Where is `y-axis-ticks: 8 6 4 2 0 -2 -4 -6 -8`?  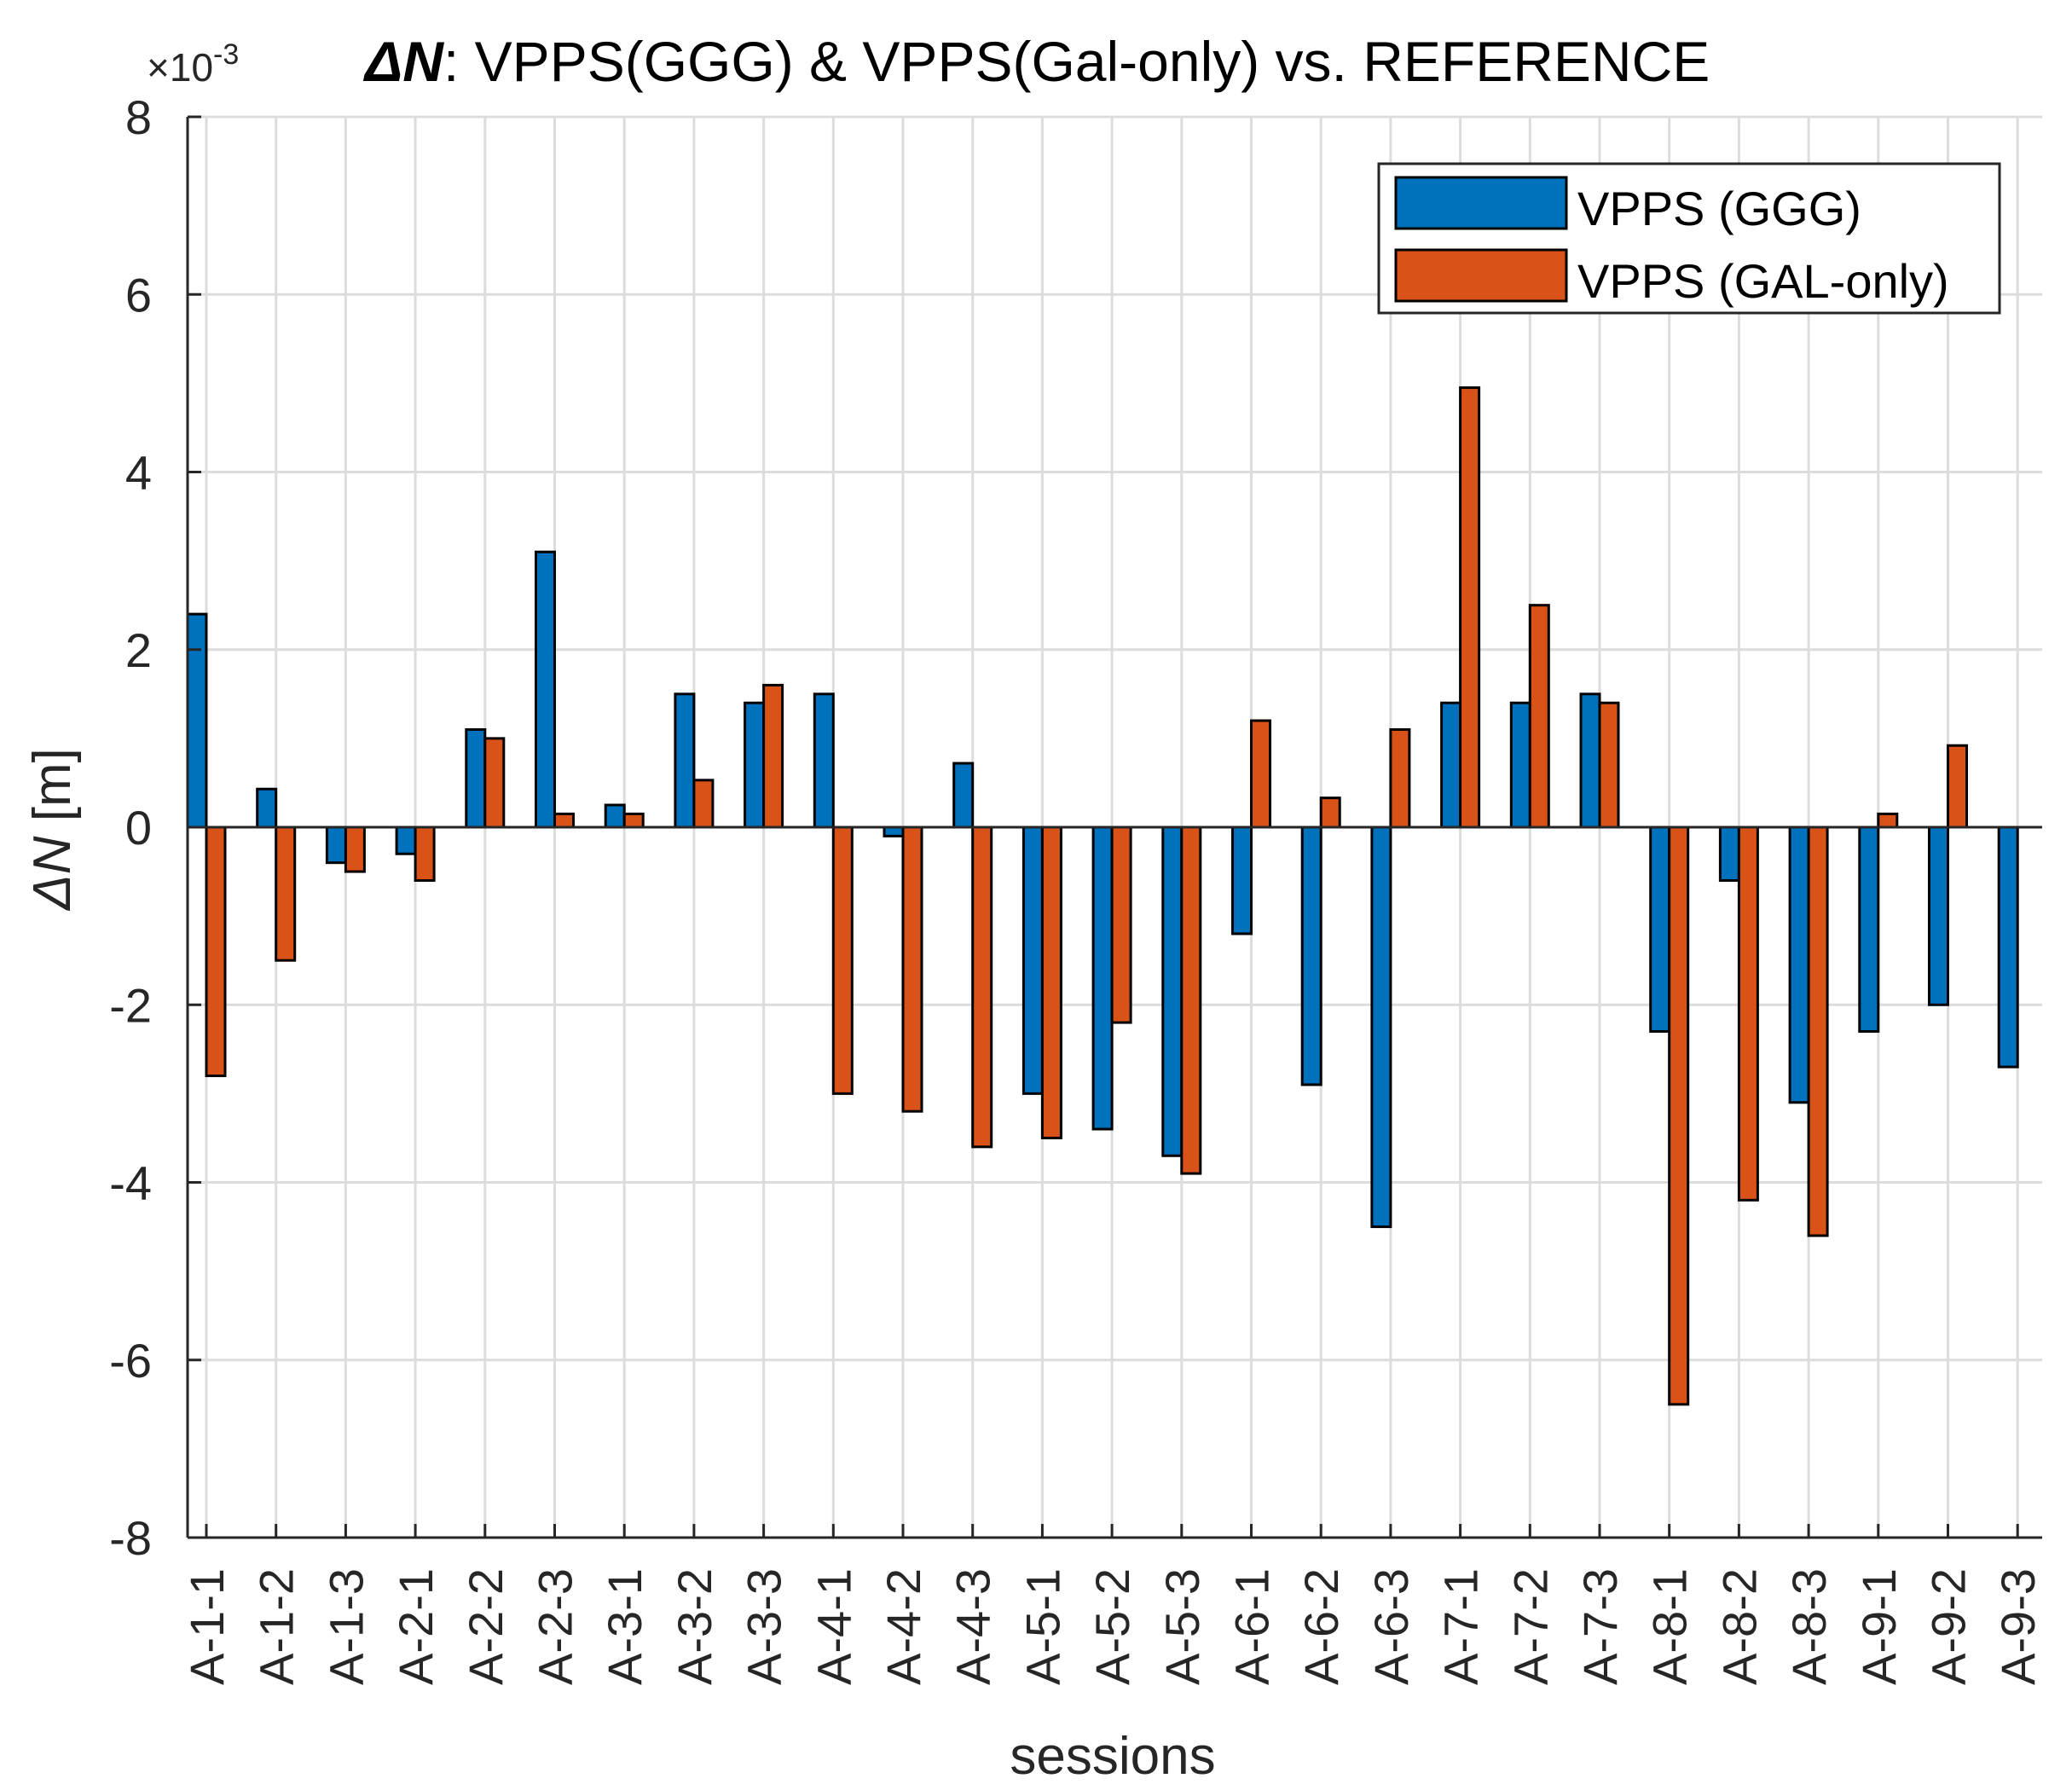 y-axis-ticks: 8 6 4 2 0 -2 -4 -6 -8 is located at coordinates (155, 828).